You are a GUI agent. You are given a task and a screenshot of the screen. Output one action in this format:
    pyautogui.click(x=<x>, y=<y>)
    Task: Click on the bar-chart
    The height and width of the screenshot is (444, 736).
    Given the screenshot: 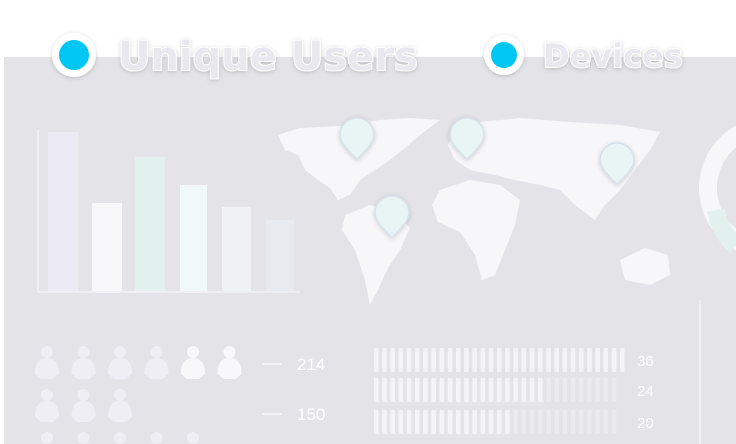 What is the action you would take?
    pyautogui.click(x=168, y=211)
    